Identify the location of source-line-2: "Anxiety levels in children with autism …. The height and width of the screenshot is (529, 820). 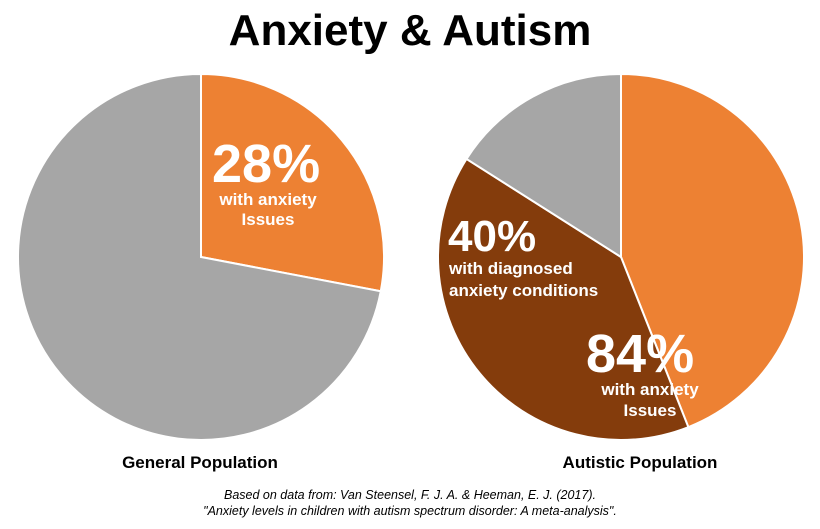
(410, 511).